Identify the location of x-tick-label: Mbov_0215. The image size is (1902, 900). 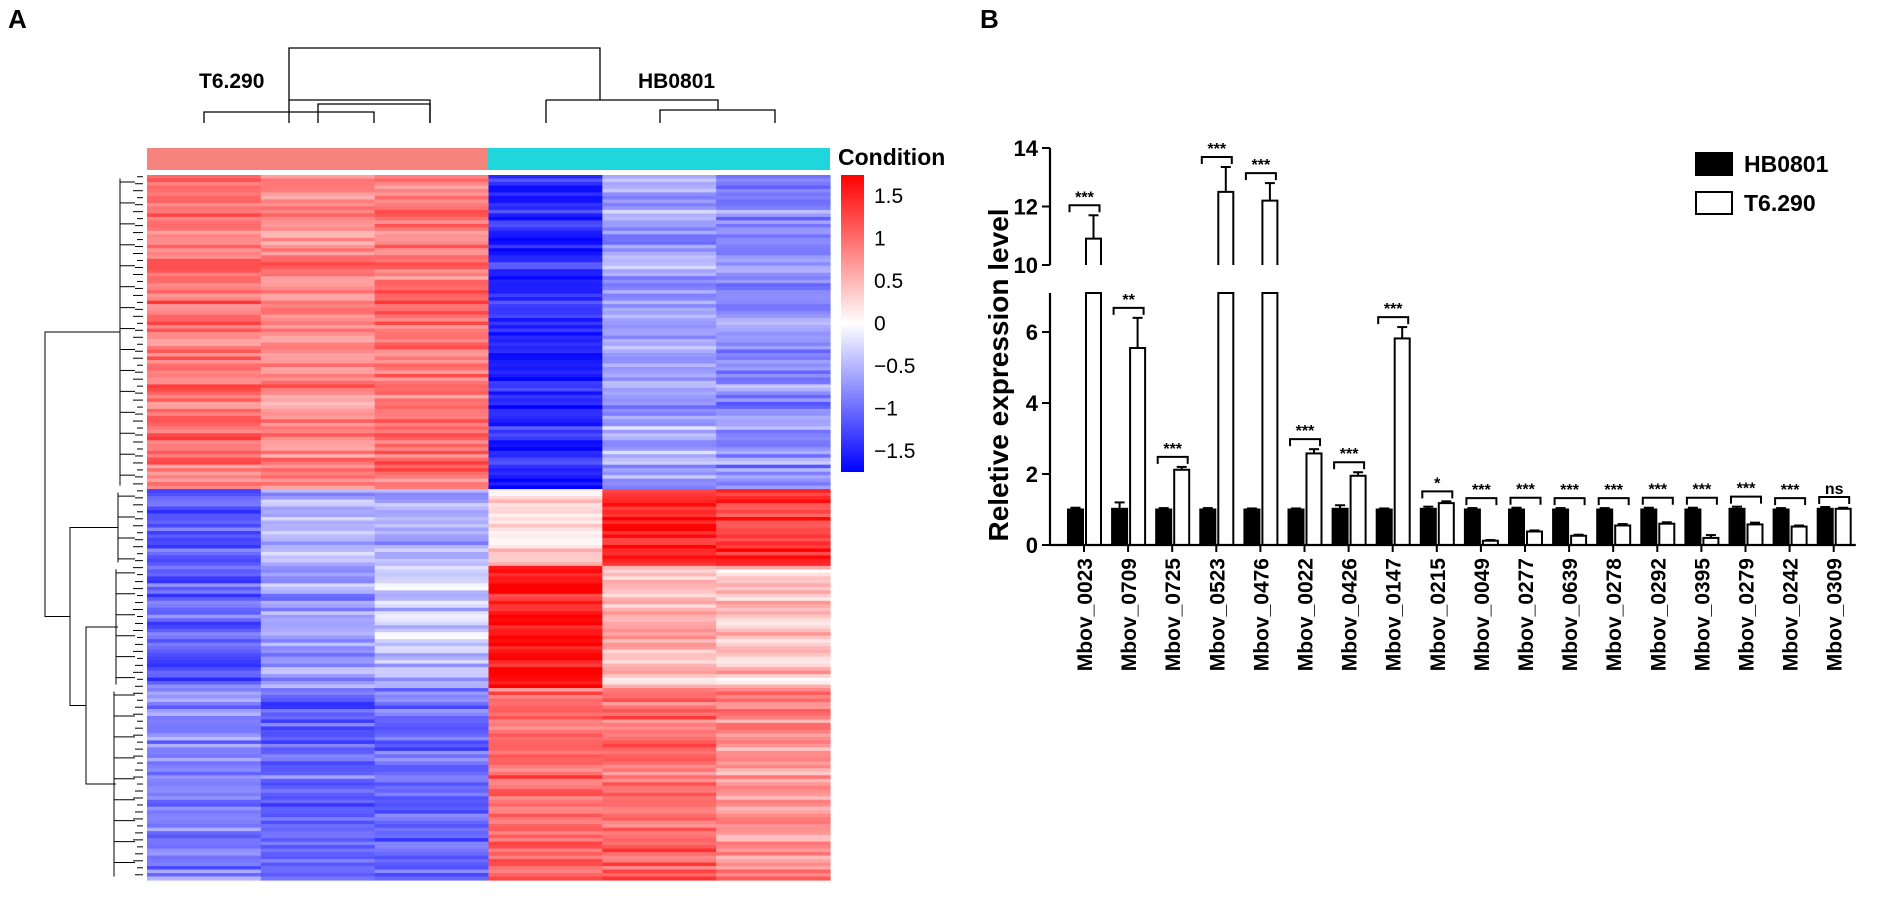
(1438, 615).